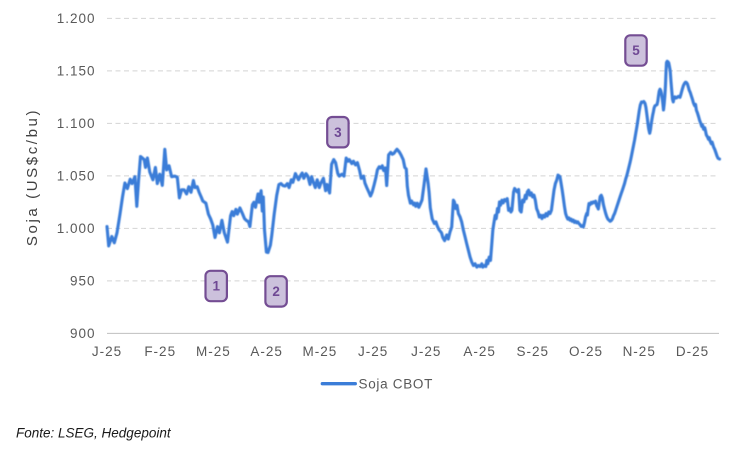  I want to click on svg-text: 1.050, so click(76, 176).